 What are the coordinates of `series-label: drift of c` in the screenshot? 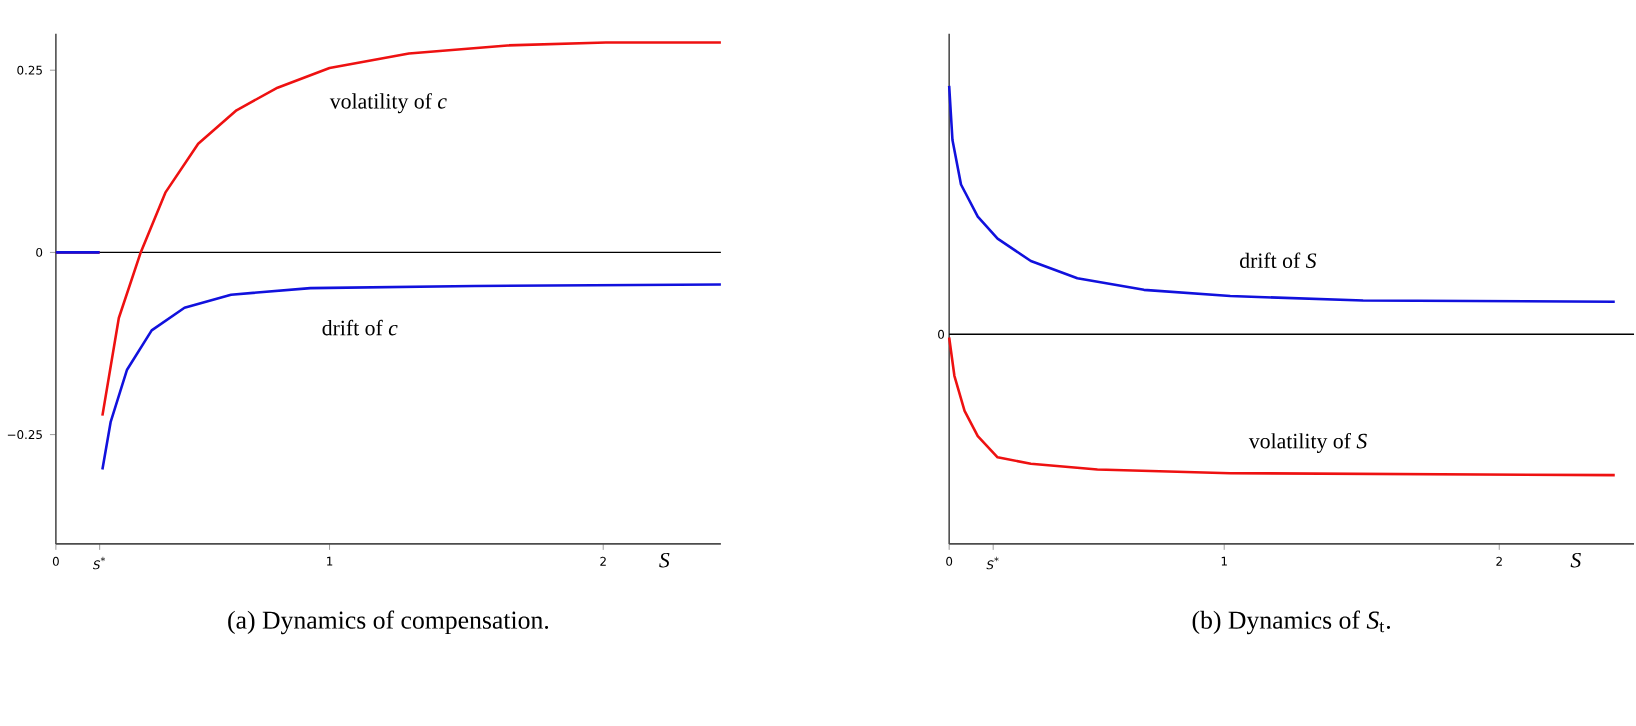 It's located at (360, 327).